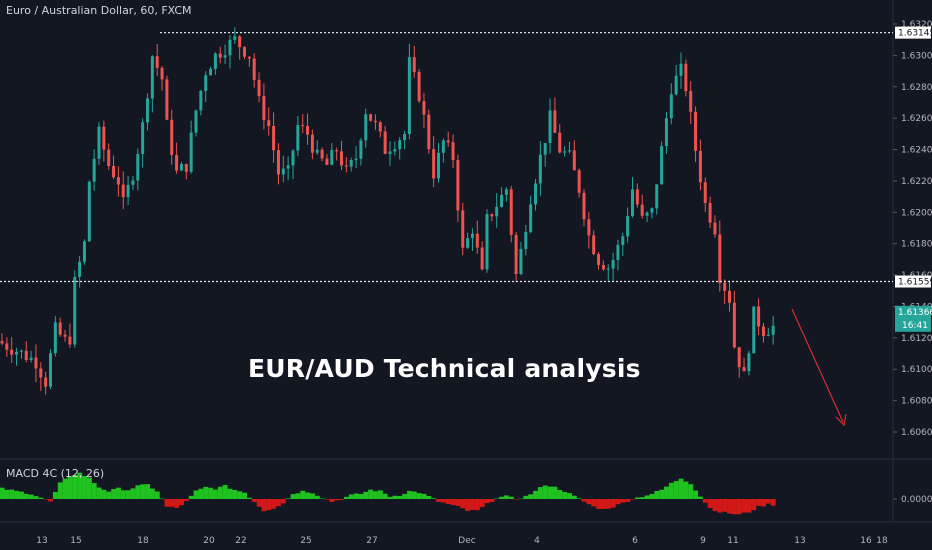  What do you see at coordinates (466, 541) in the screenshot?
I see `time-tick-label: Dec` at bounding box center [466, 541].